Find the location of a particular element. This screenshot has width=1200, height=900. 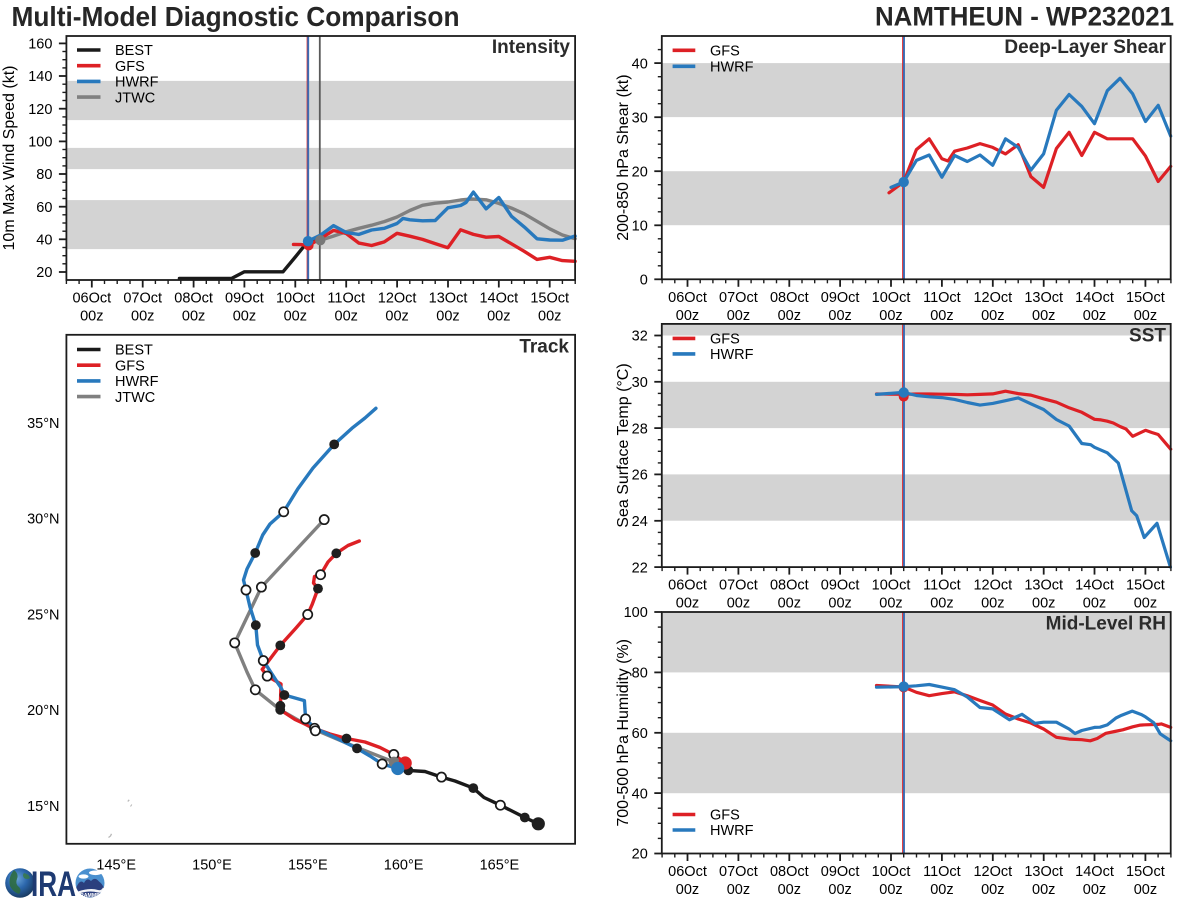

svg-text: 140 is located at coordinates (40, 77).